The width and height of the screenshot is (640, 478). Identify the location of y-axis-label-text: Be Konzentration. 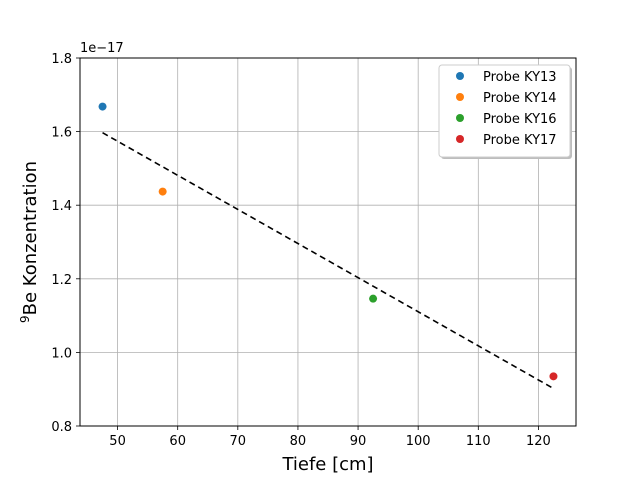
(30, 238).